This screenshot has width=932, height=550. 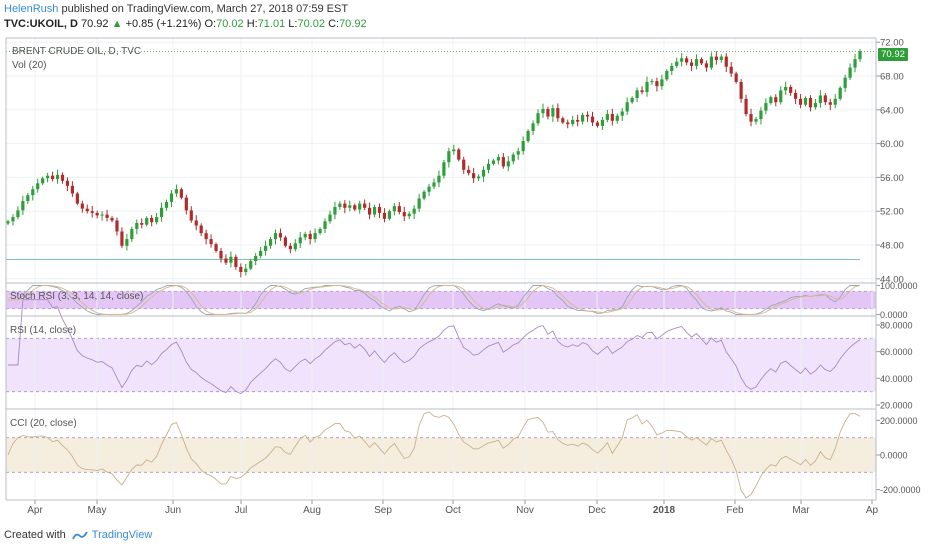 What do you see at coordinates (801, 510) in the screenshot?
I see `x-tick-label: Mar` at bounding box center [801, 510].